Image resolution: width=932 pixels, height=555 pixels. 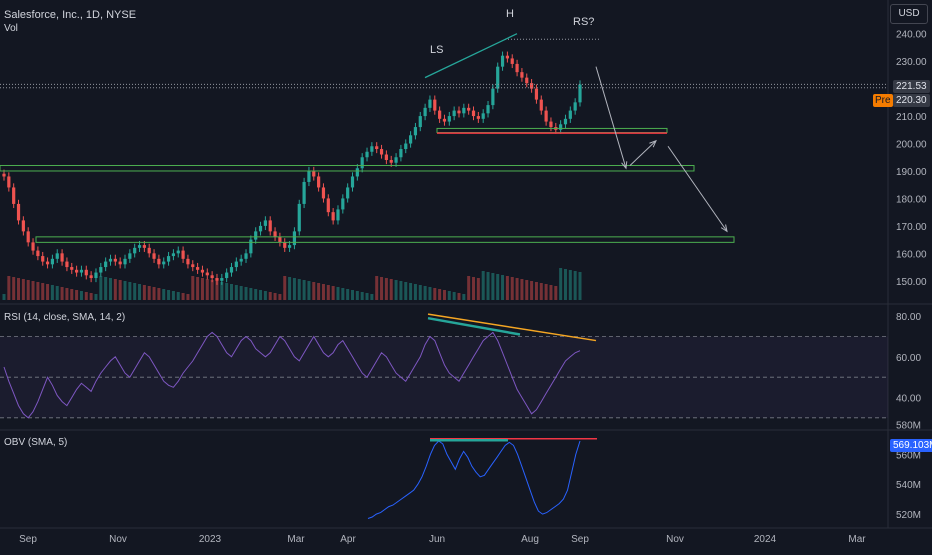 I want to click on rsi-tick-label: 40.00, so click(x=908, y=399).